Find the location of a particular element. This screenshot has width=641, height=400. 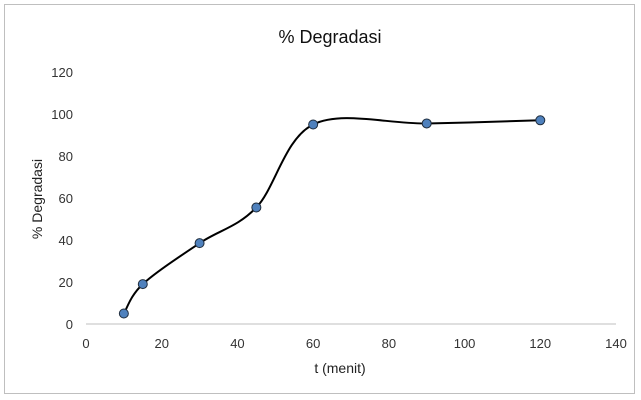

x-tick-label: 40 is located at coordinates (237, 343).